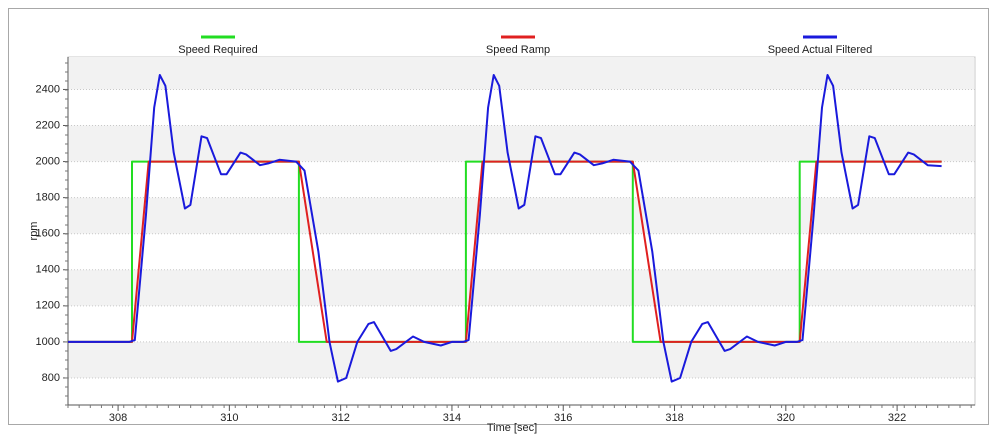  What do you see at coordinates (786, 418) in the screenshot?
I see `x-tick-label: 320` at bounding box center [786, 418].